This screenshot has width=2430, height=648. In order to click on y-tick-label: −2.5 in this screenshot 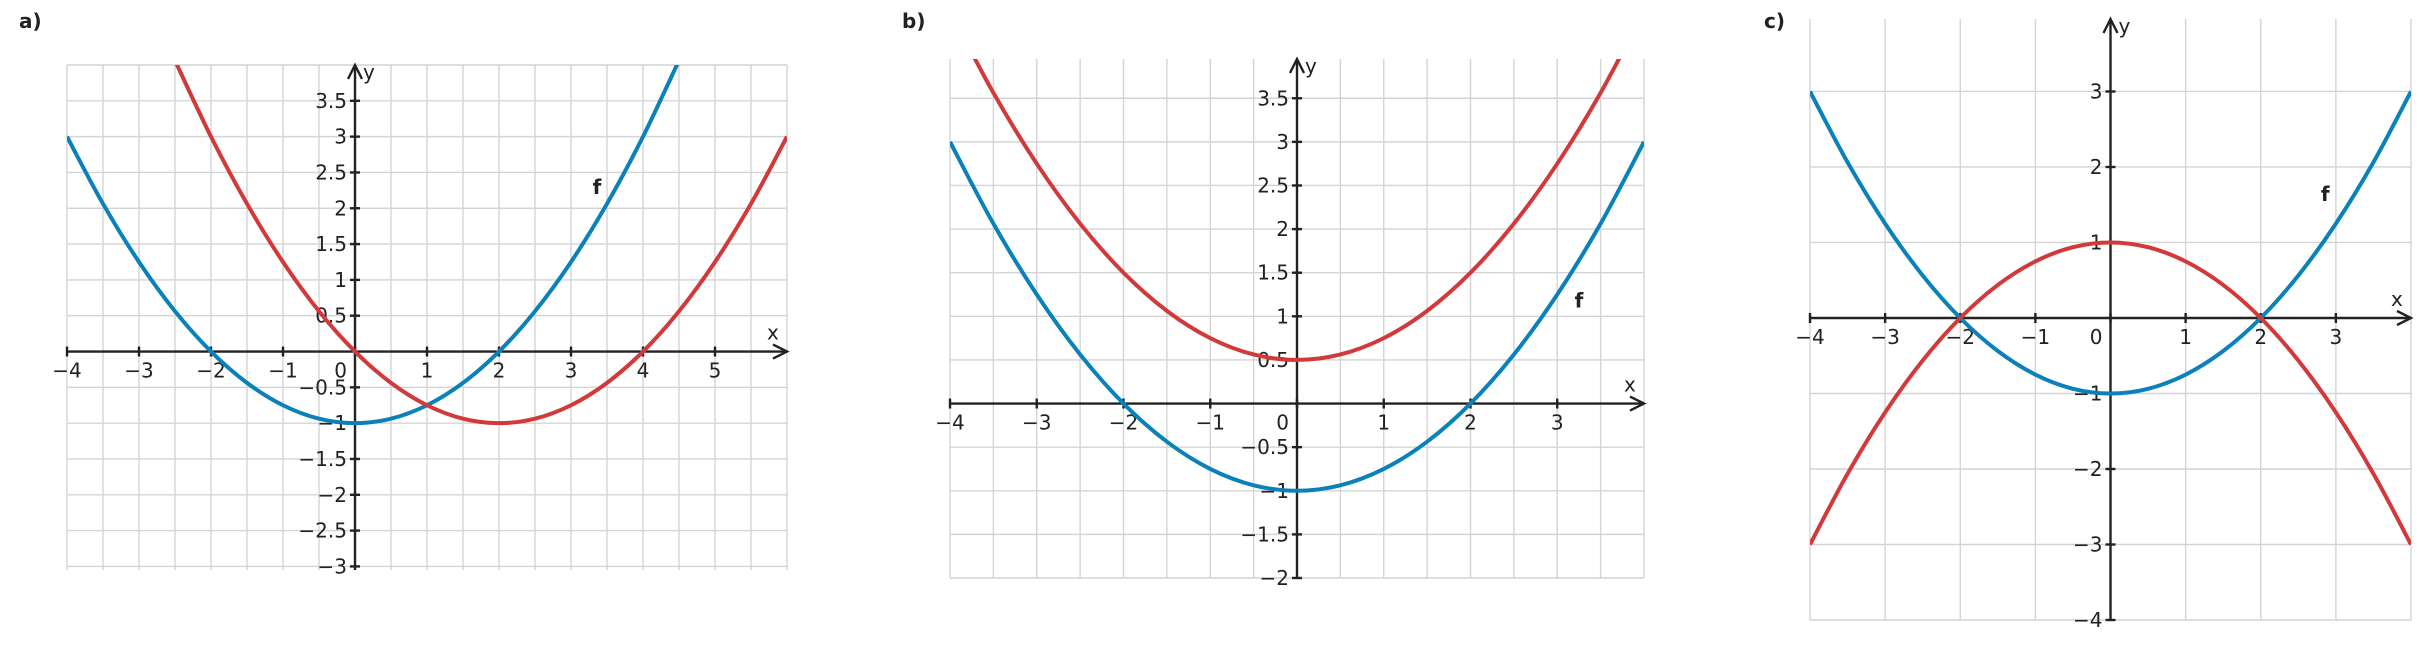, I will do `click(322, 531)`.